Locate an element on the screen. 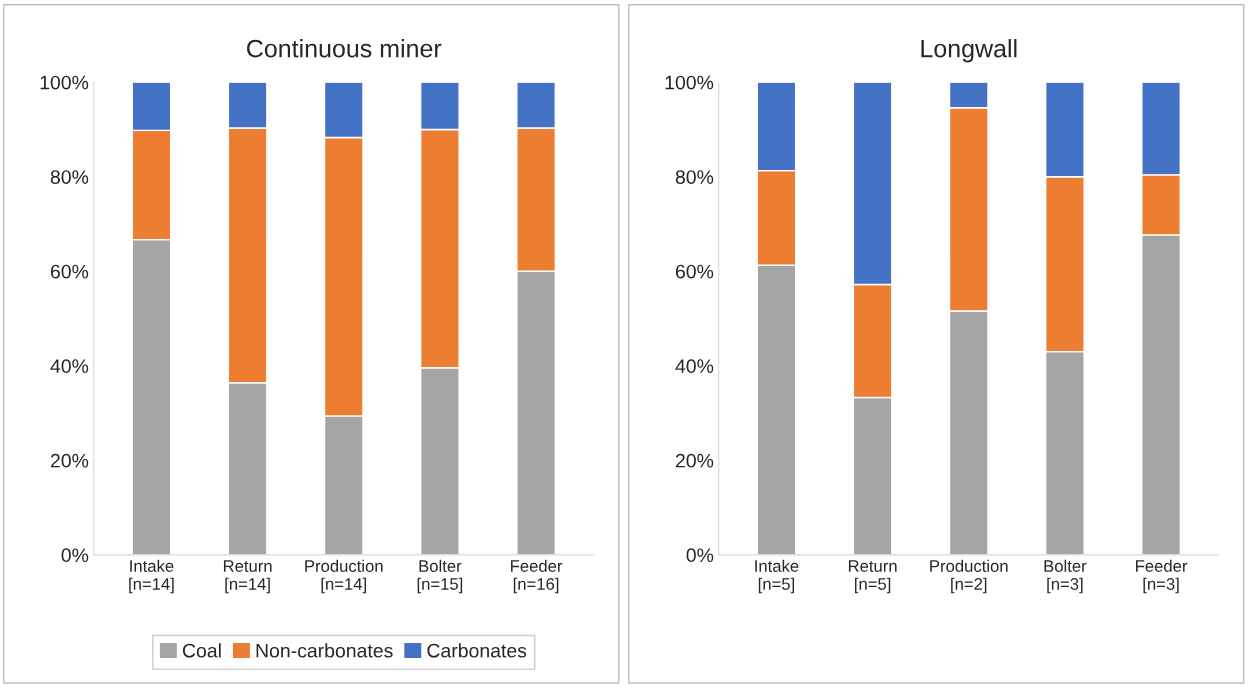 Image resolution: width=1250 pixels, height=685 pixels. x-tick-label: Intake [n=14] is located at coordinates (151, 576).